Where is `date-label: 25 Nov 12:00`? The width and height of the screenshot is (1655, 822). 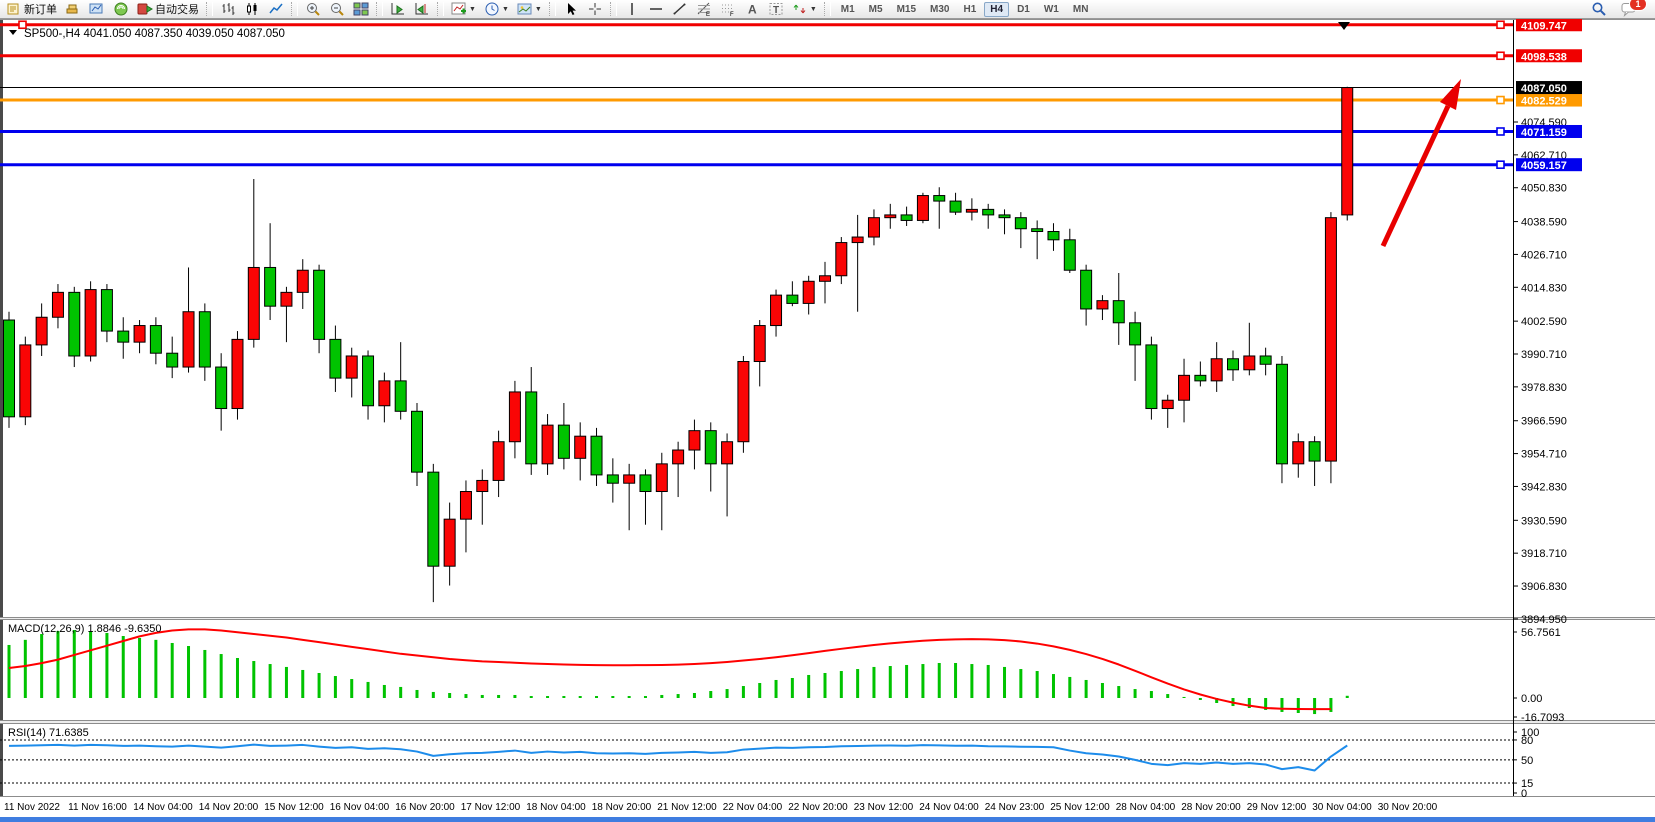
date-label: 25 Nov 12:00 is located at coordinates (1080, 807).